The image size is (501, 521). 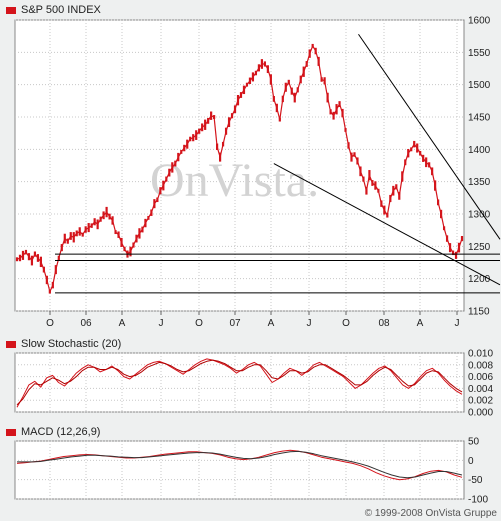 I want to click on stochastic-y-tick-label: 0.008, so click(x=480, y=365).